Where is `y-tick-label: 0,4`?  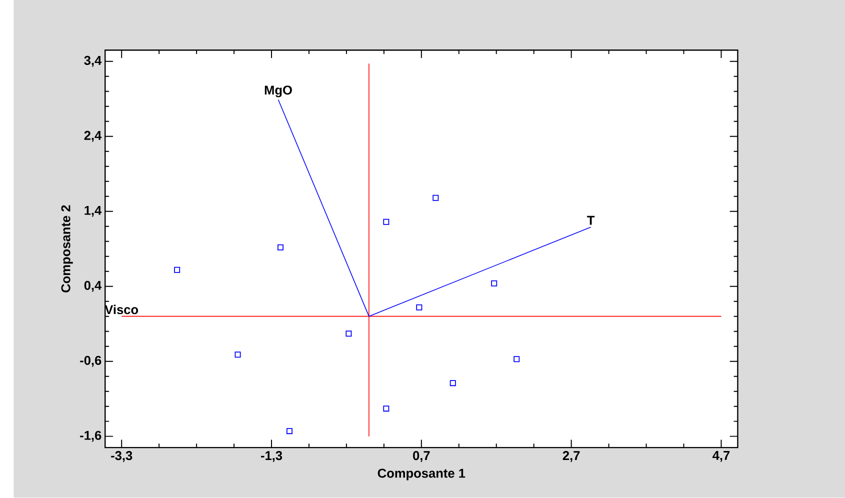
y-tick-label: 0,4 is located at coordinates (93, 286).